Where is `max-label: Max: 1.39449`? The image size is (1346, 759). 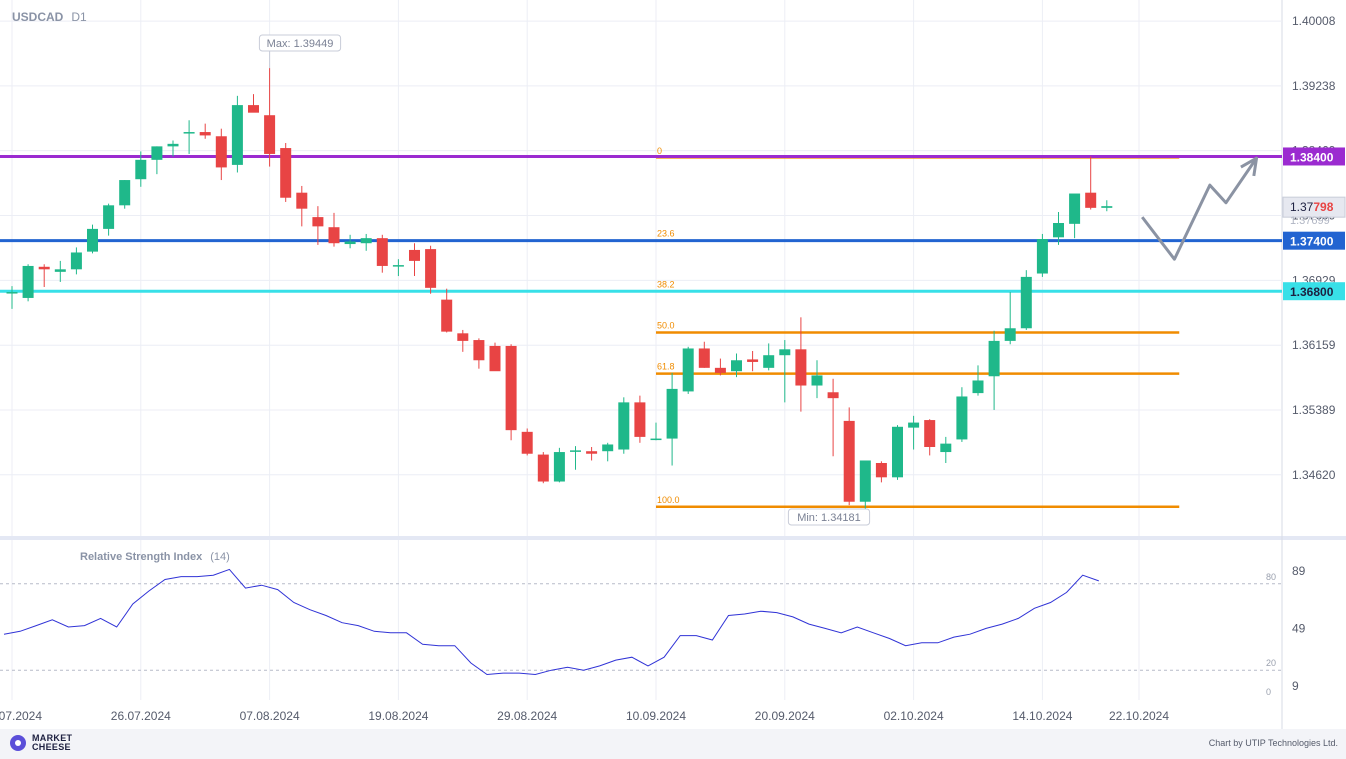
max-label: Max: 1.39449 is located at coordinates (300, 44).